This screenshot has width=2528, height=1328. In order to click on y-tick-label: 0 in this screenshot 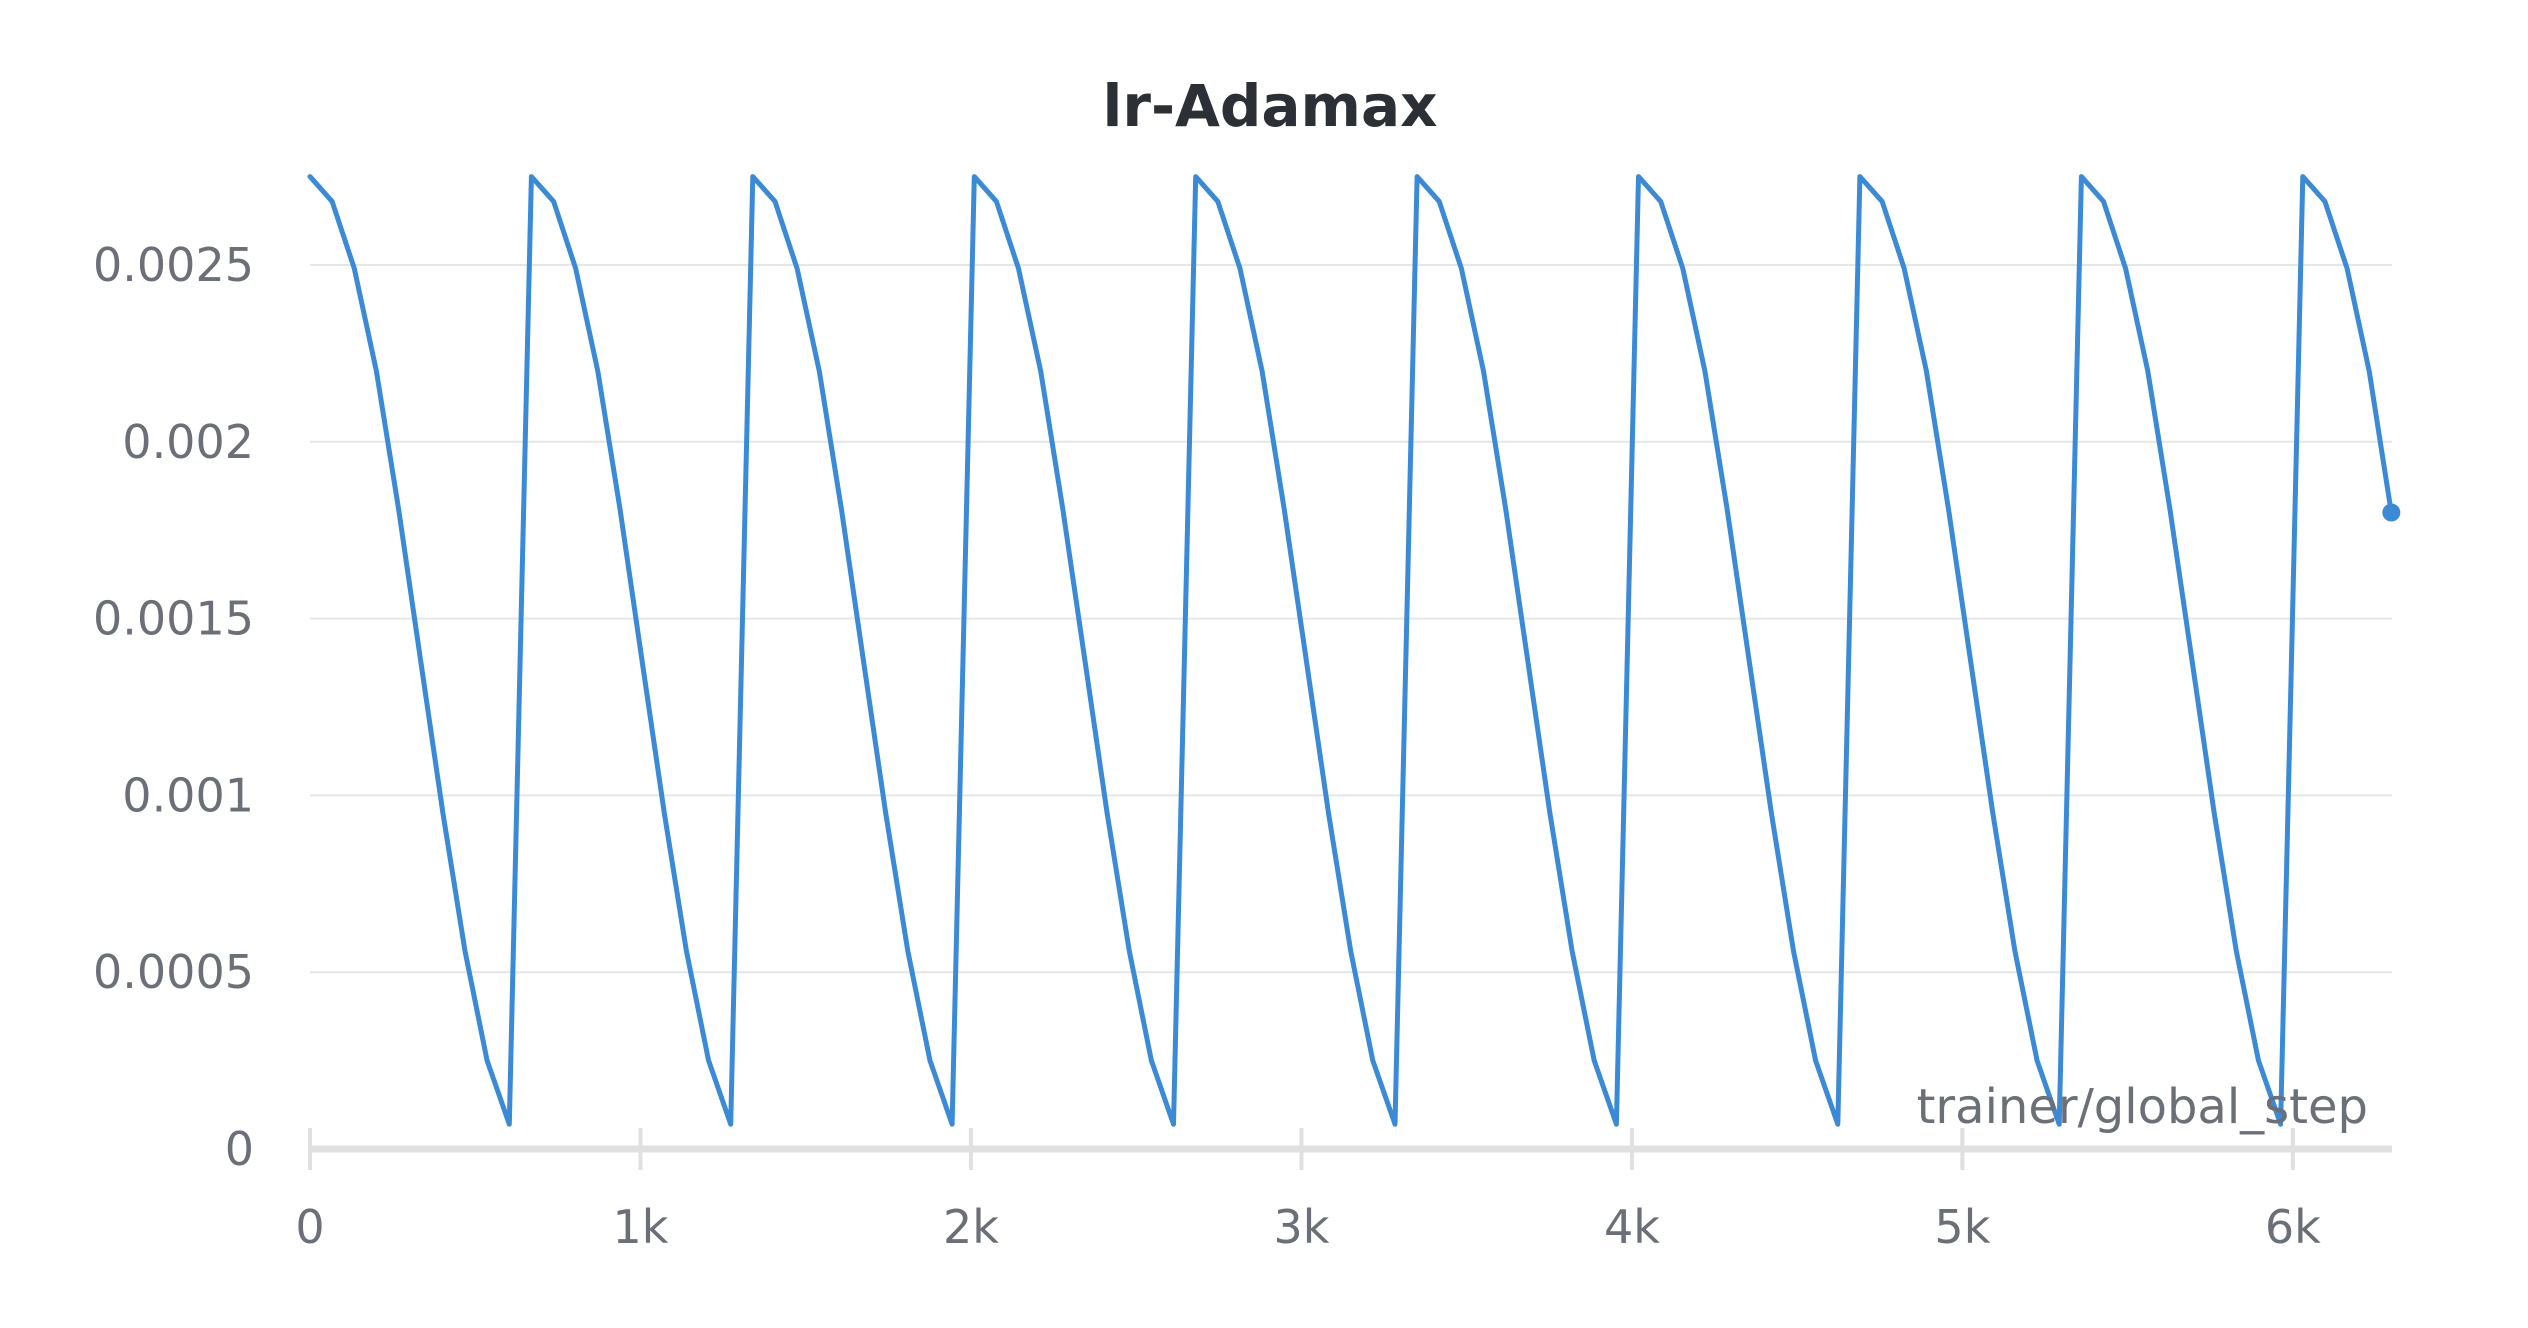, I will do `click(239, 1149)`.